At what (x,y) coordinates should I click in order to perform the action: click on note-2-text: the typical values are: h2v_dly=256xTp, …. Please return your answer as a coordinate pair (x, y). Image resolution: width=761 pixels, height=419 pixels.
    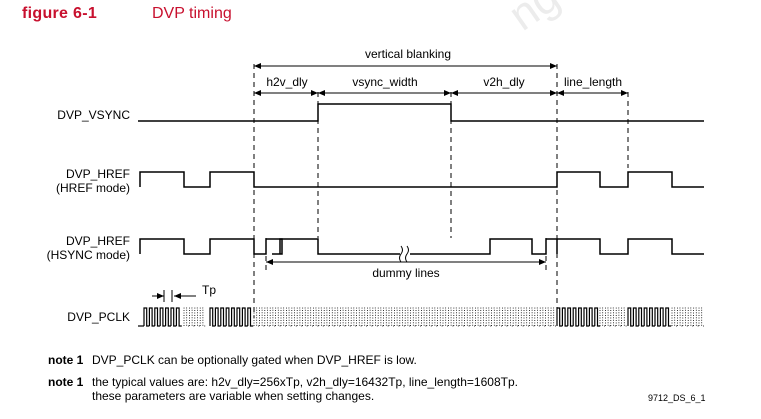
    Looking at the image, I should click on (305, 389).